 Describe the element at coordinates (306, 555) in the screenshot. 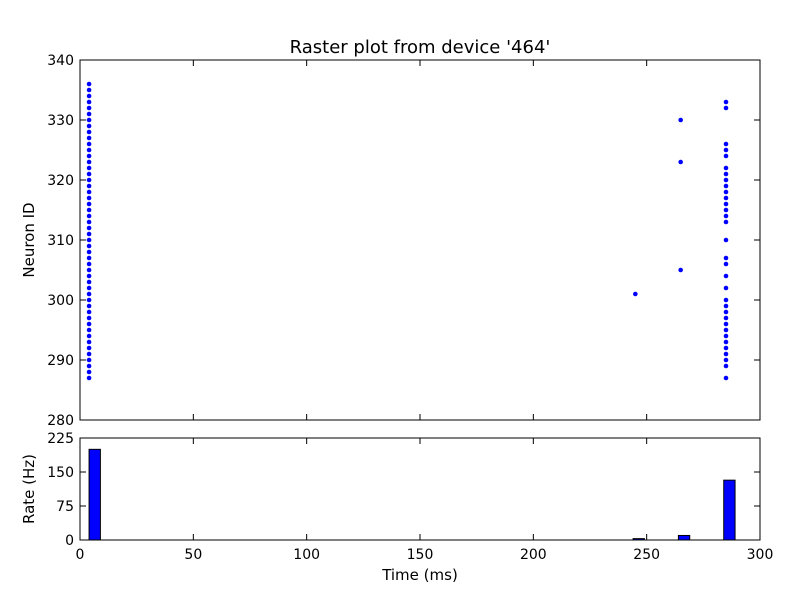

I see `histogram-x-tick-label: 100` at that location.